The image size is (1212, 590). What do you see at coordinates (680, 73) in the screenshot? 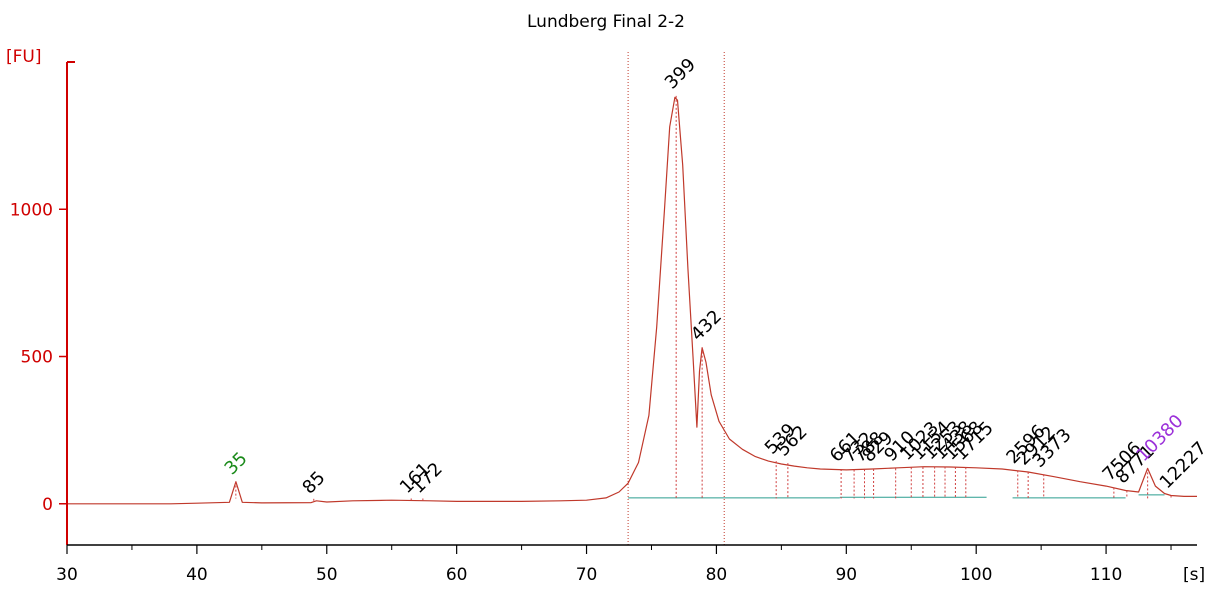
I see `peak-label-399: 399` at bounding box center [680, 73].